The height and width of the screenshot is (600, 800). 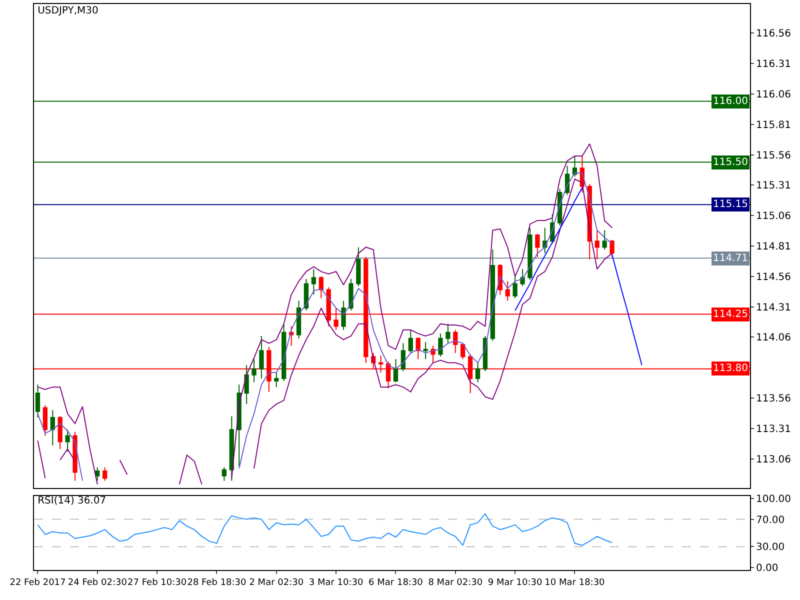 What do you see at coordinates (730, 101) in the screenshot?
I see `ref-line-label: 116.00` at bounding box center [730, 101].